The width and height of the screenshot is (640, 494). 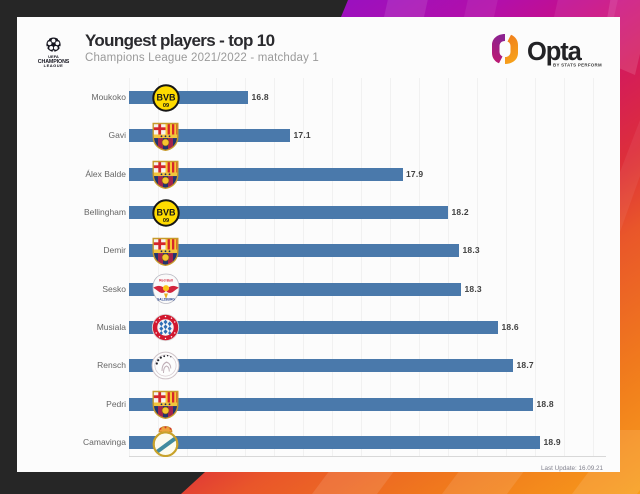 I want to click on svg-text: UEFA, so click(x=53, y=56).